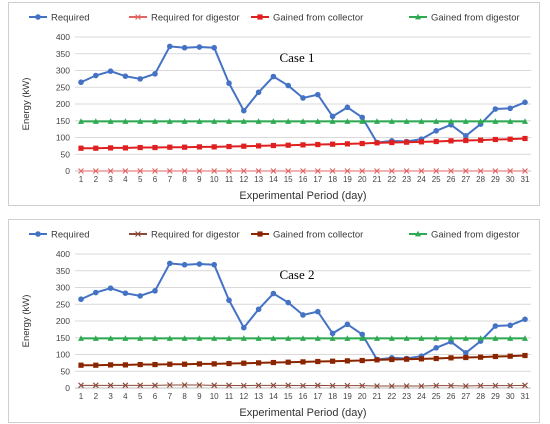  Describe the element at coordinates (332, 396) in the screenshot. I see `x-tick-label: 18` at that location.